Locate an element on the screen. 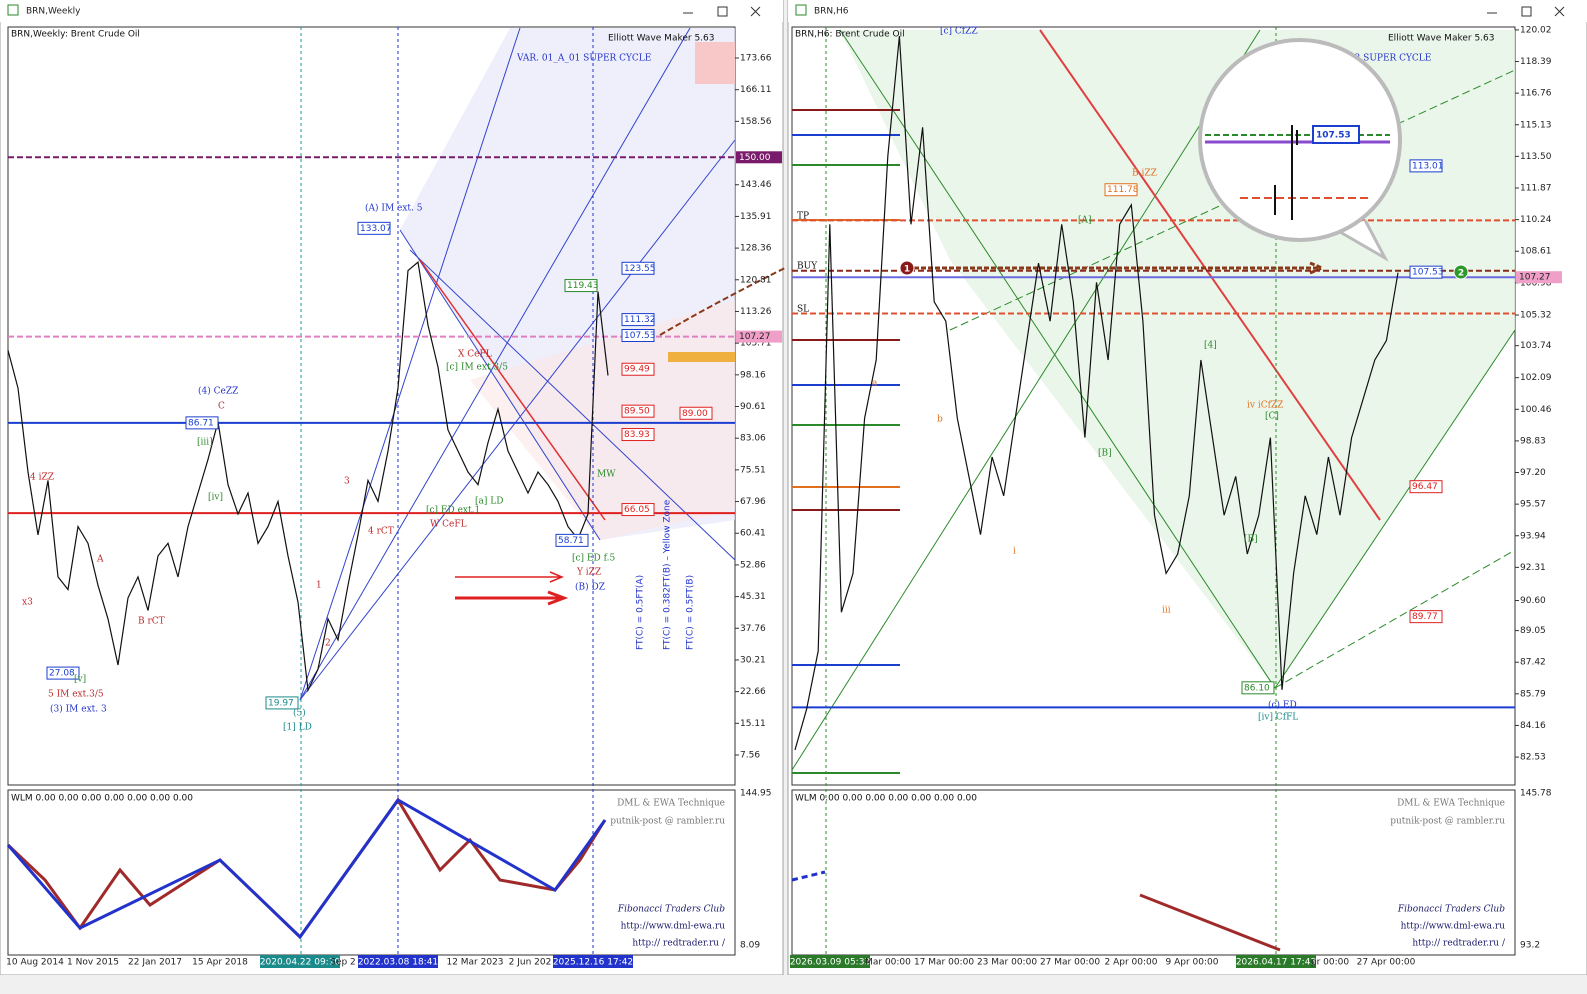 The width and height of the screenshot is (1587, 994). x-tick-label: 2025.12.16 17:42 is located at coordinates (593, 963).